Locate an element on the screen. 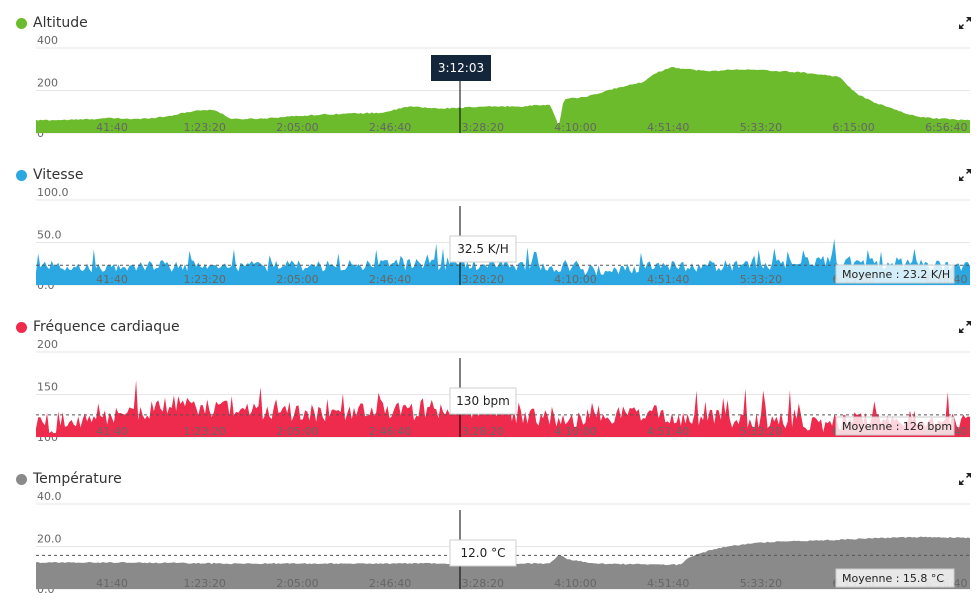 Image resolution: width=980 pixels, height=608 pixels. y-tick-label: 150 is located at coordinates (47, 387).